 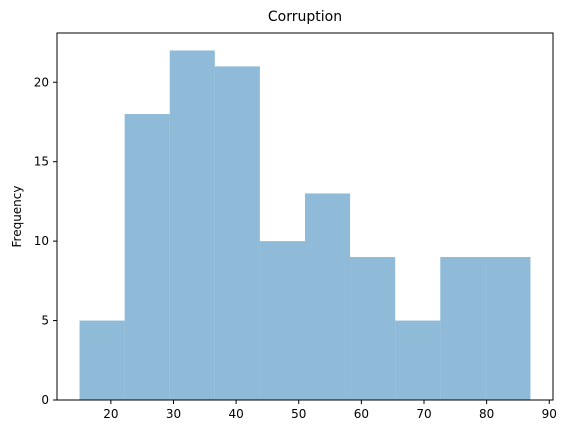 I want to click on y-tick-label: 0, so click(x=45, y=400).